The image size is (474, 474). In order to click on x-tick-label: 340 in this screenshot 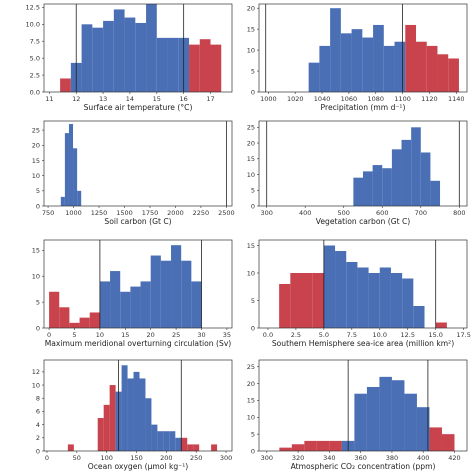, I will do `click(329, 458)`.